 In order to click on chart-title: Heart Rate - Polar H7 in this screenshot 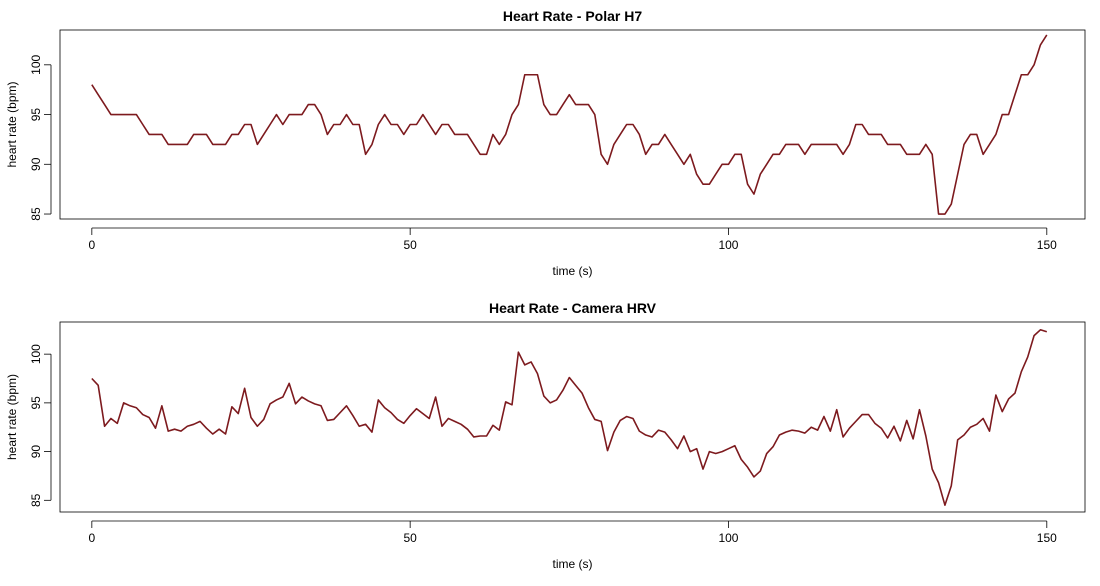, I will do `click(572, 16)`.